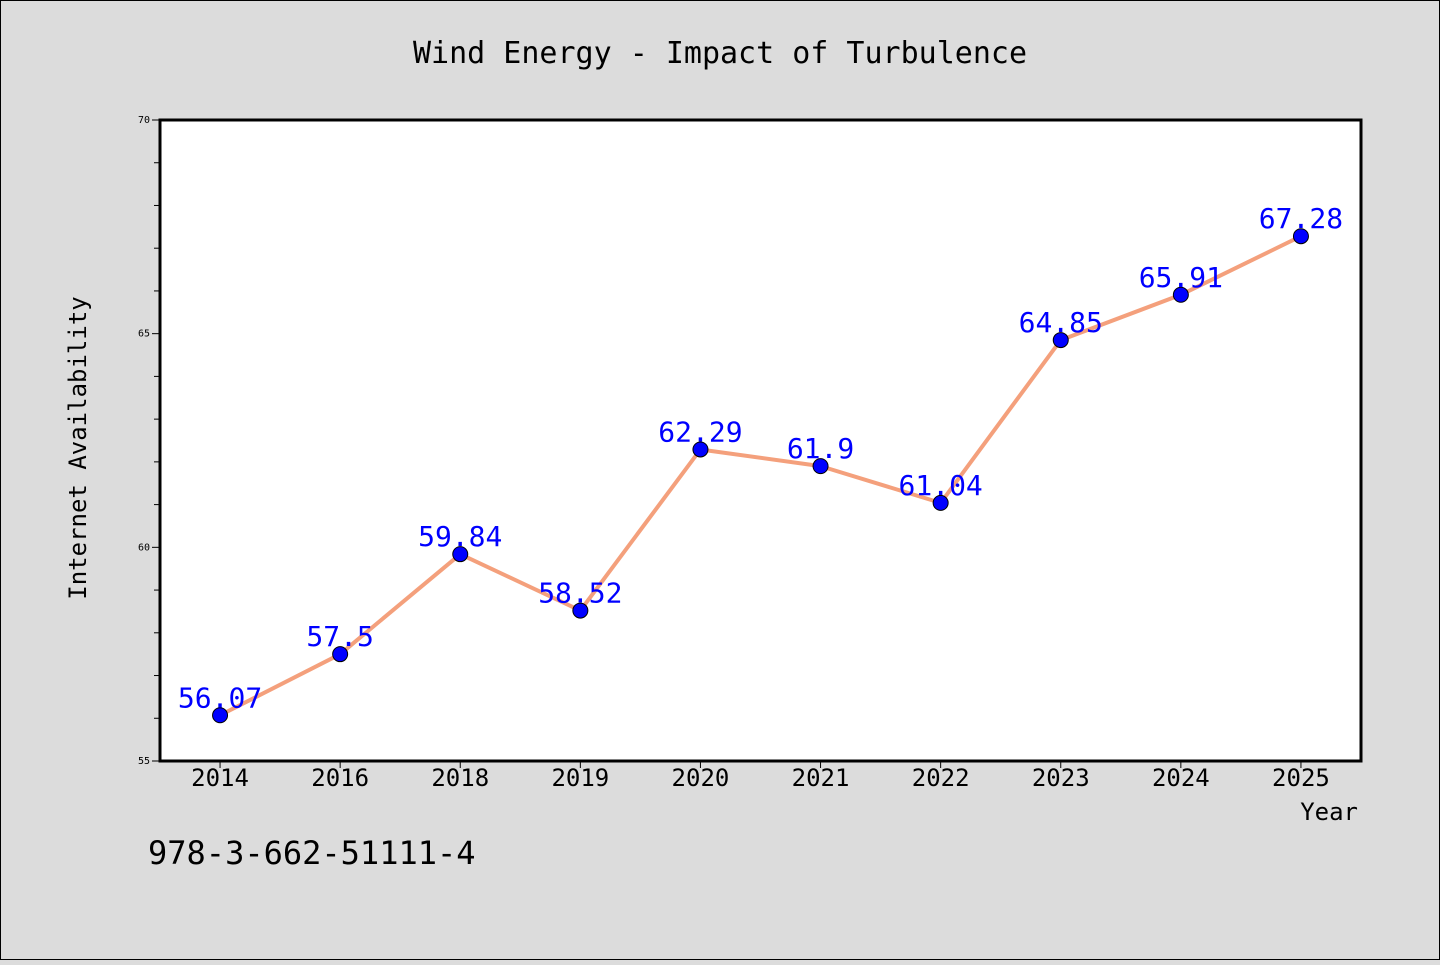 The width and height of the screenshot is (1440, 965). I want to click on data-label: 61.04, so click(941, 485).